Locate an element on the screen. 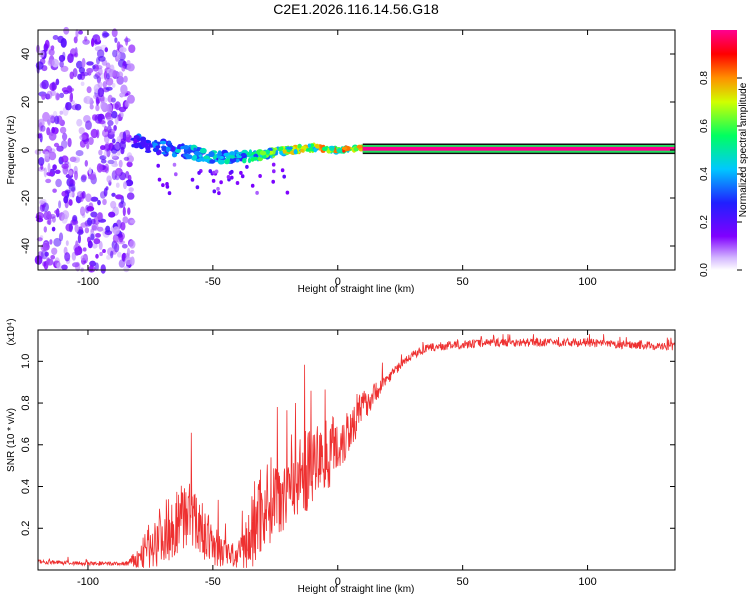 This screenshot has width=750, height=600. y-tick-label: 0 is located at coordinates (26, 150).